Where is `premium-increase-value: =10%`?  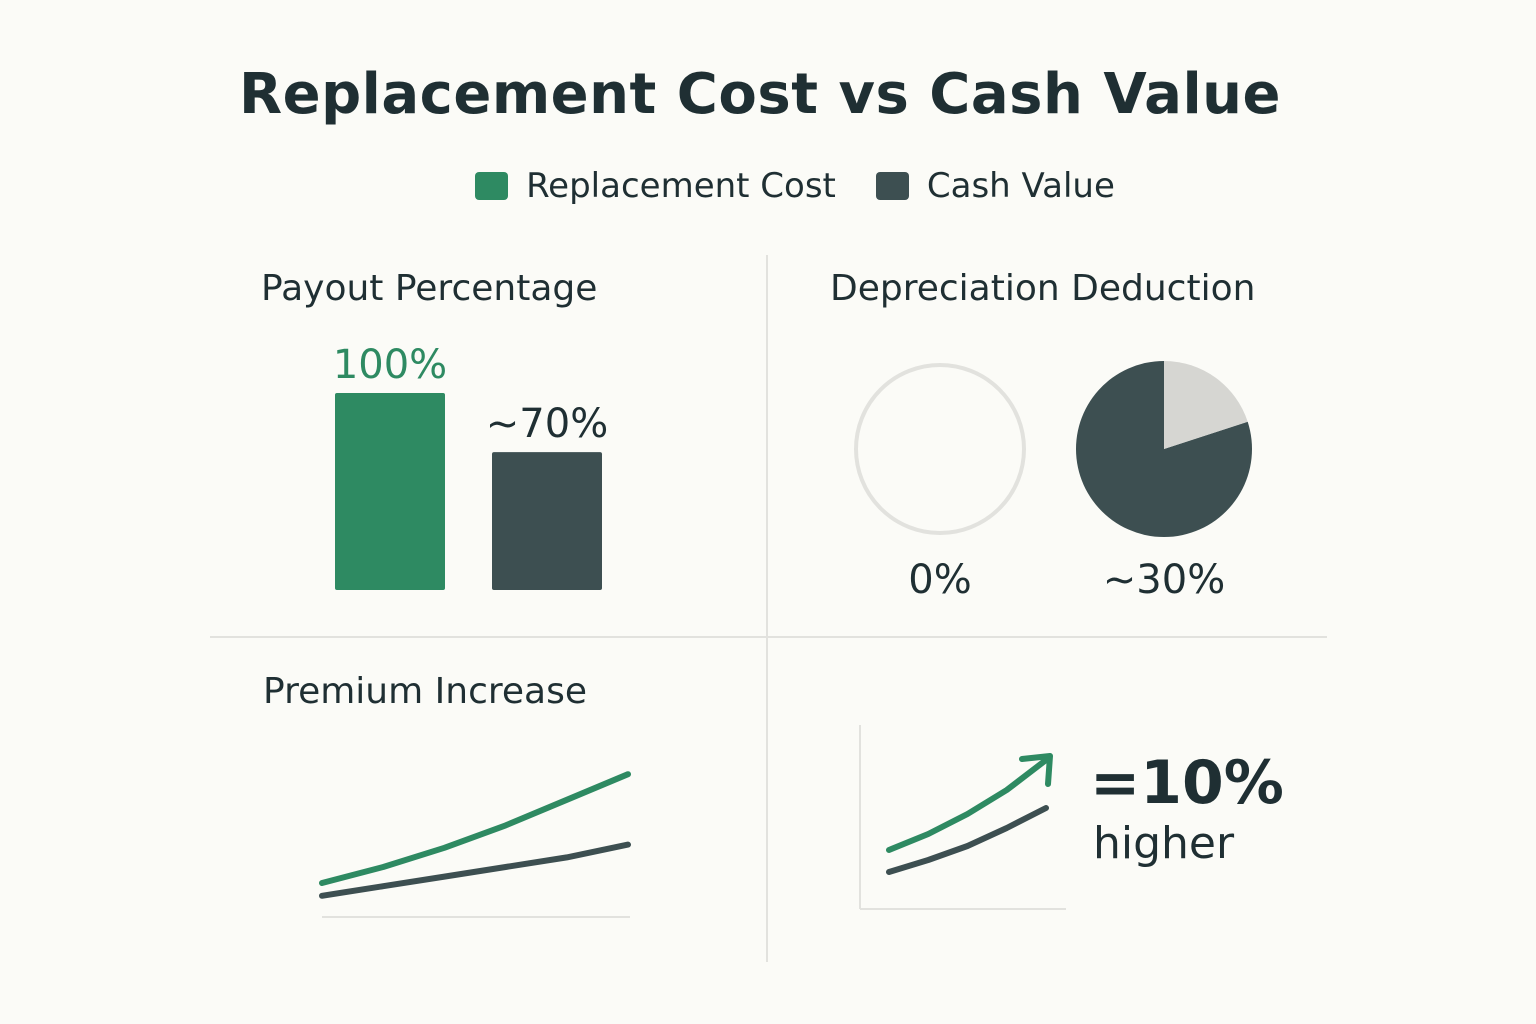 premium-increase-value: =10% is located at coordinates (1187, 783).